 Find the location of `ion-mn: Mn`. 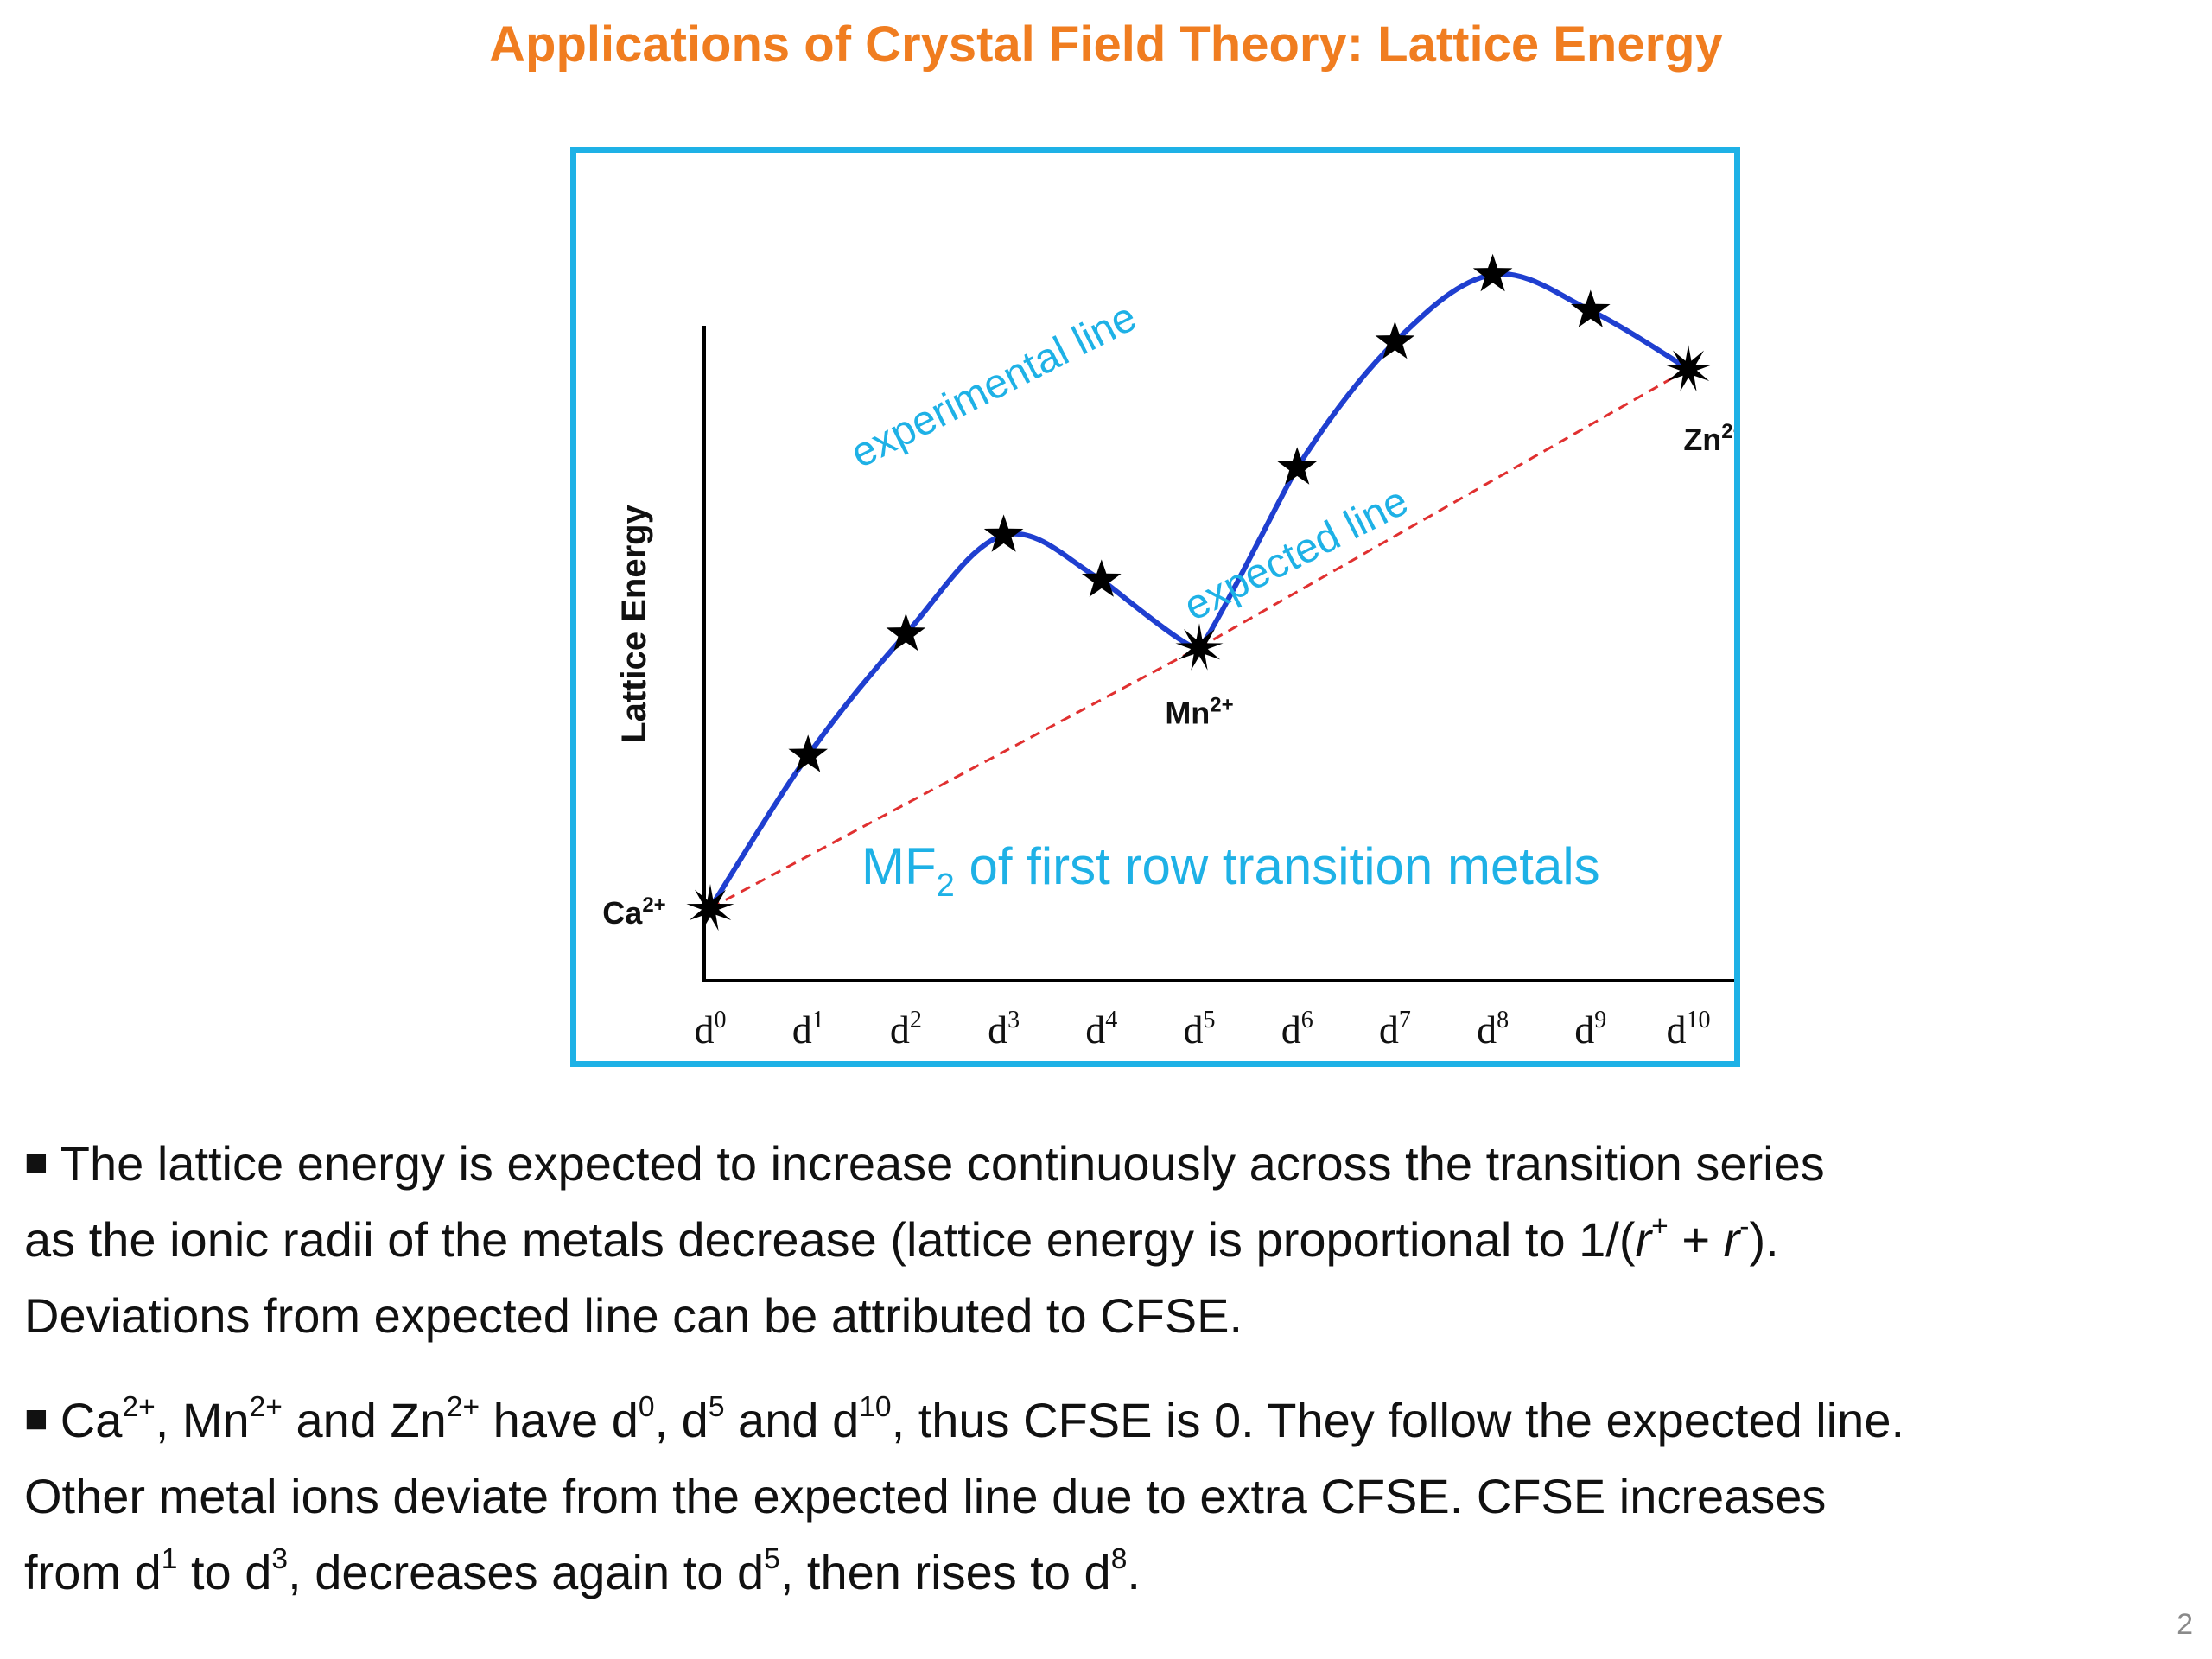

ion-mn: Mn is located at coordinates (215, 1420).